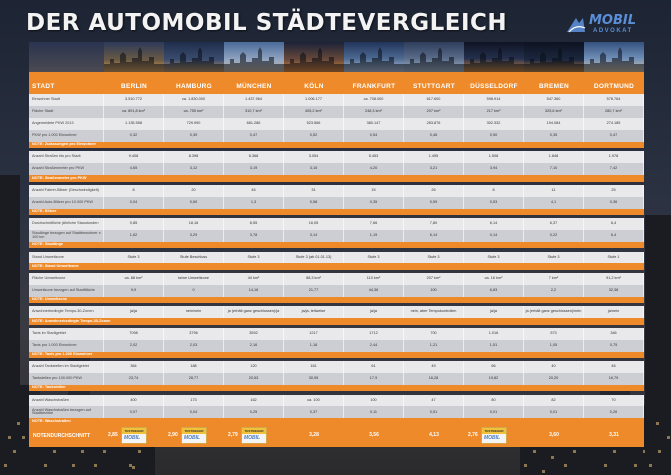 The image size is (671, 475). Describe the element at coordinates (434, 68) in the screenshot. I see `header-city-stuttgart: STUTTGART` at that location.